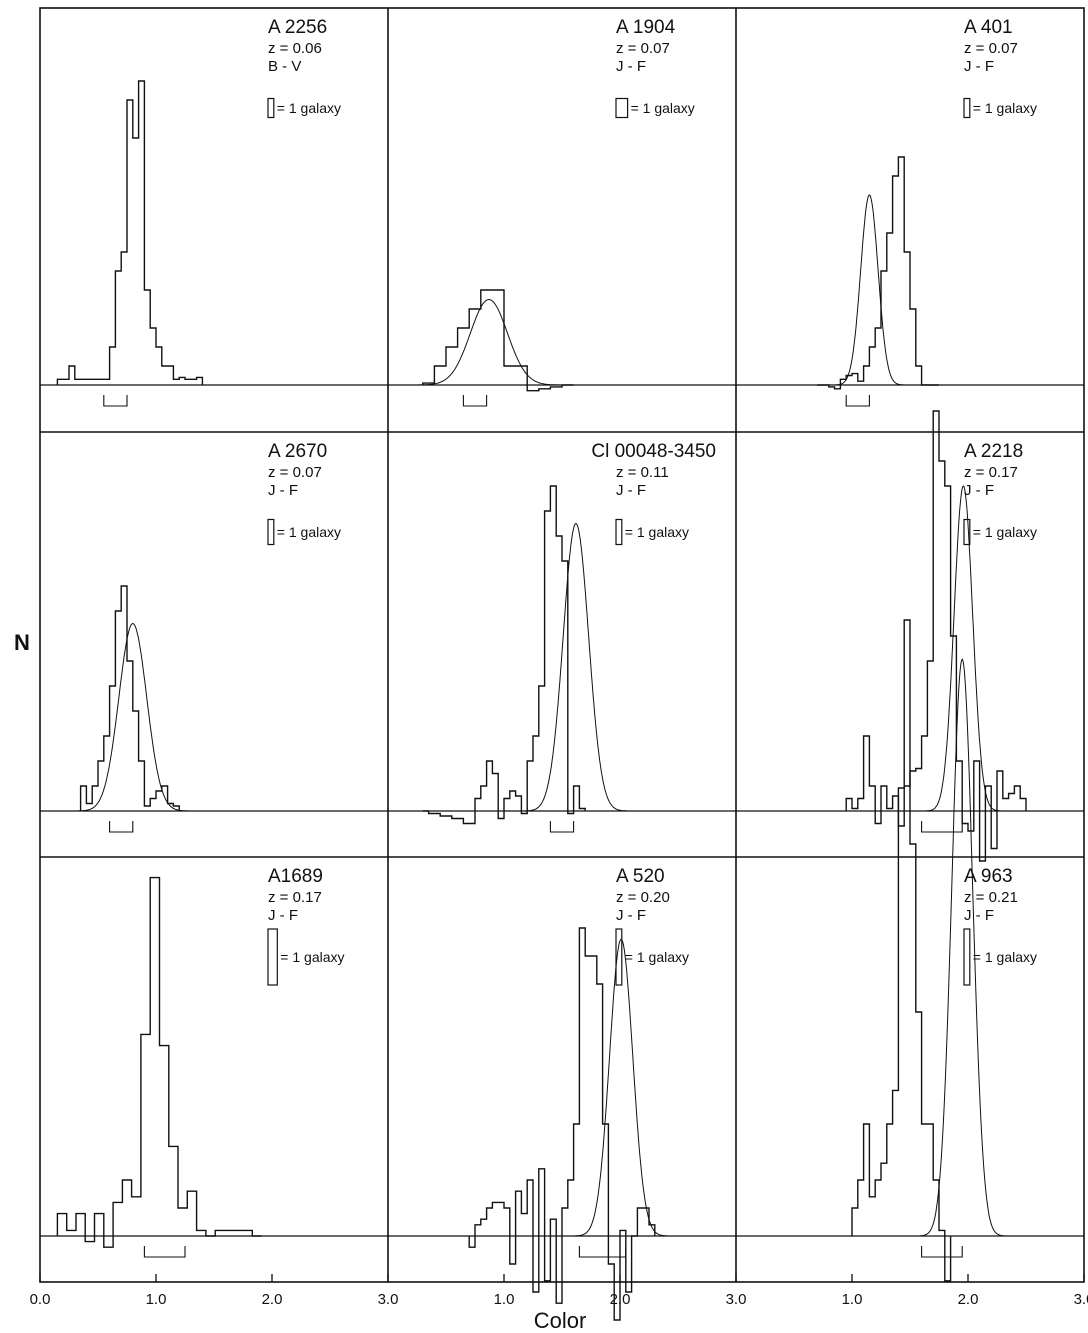 Image resolution: width=1088 pixels, height=1333 pixels. Describe the element at coordinates (988, 27) in the screenshot. I see `cluster-name: A 401` at that location.